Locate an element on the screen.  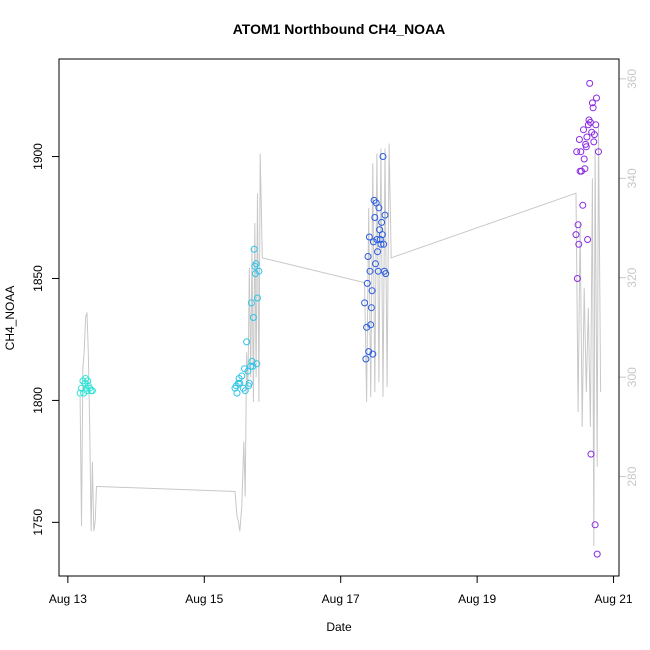
x-tick-label: Aug 17 is located at coordinates (341, 599).